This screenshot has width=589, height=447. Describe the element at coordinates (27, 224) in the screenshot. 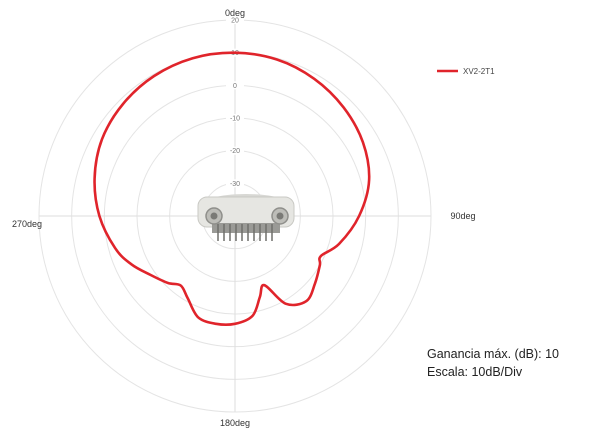

I see `angle-label: 270deg` at that location.